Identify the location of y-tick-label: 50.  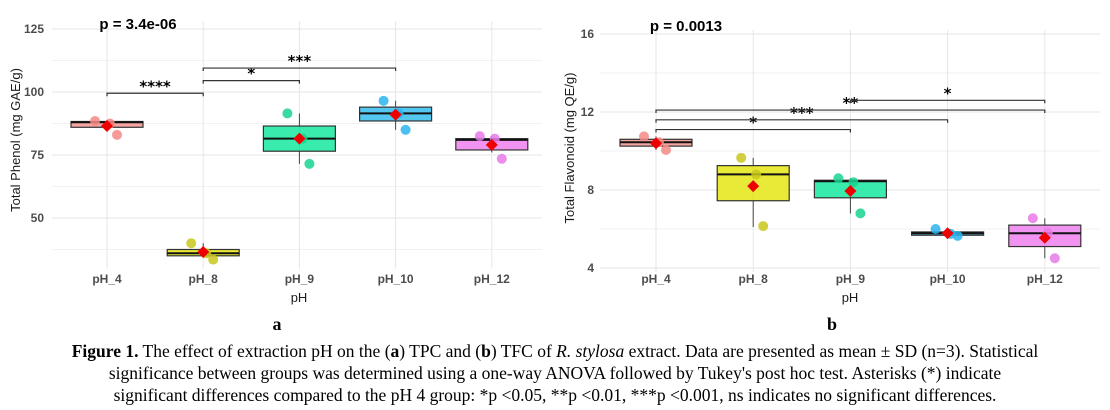
(38, 218).